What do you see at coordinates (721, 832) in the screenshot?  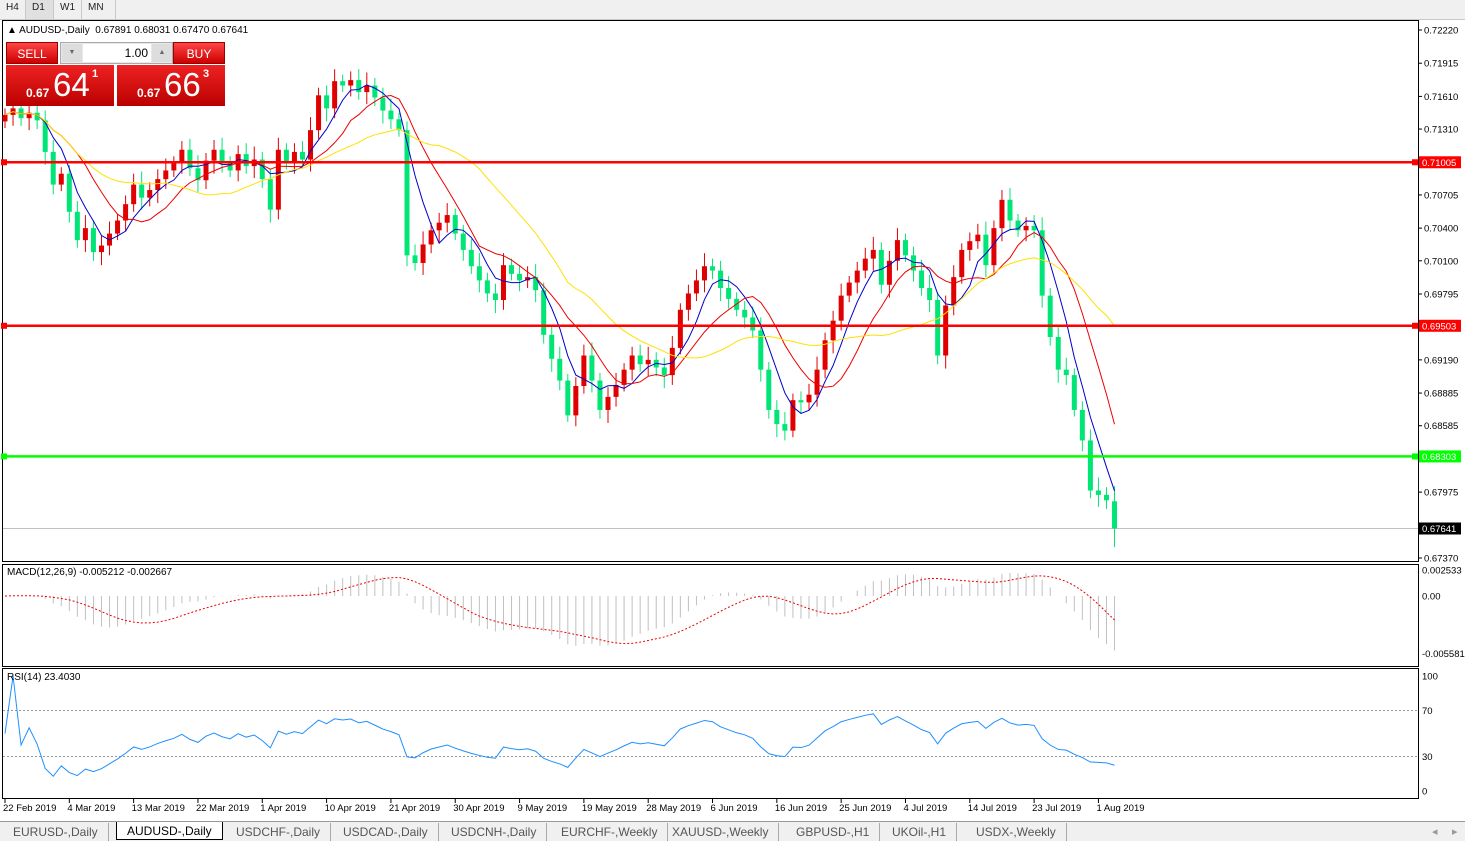 I see `chart-tab: XAUUSD-,Weekly` at bounding box center [721, 832].